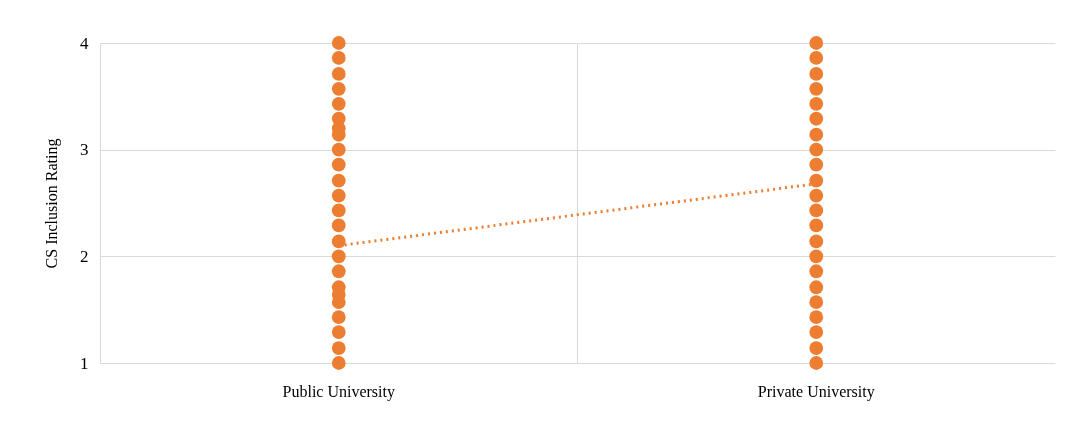 Image resolution: width=1080 pixels, height=436 pixels. What do you see at coordinates (338, 391) in the screenshot?
I see `x-tick-label: Public University` at bounding box center [338, 391].